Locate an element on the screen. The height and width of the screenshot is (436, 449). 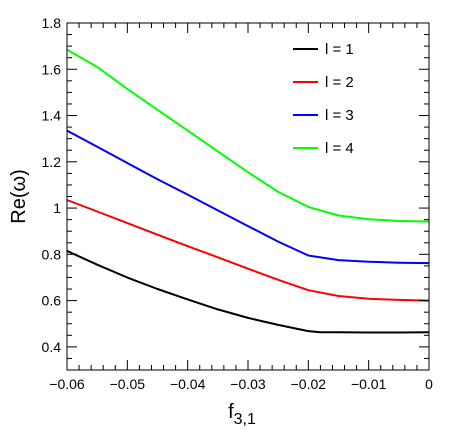
x-axis-title-subscript: 3,1 is located at coordinates (245, 419).